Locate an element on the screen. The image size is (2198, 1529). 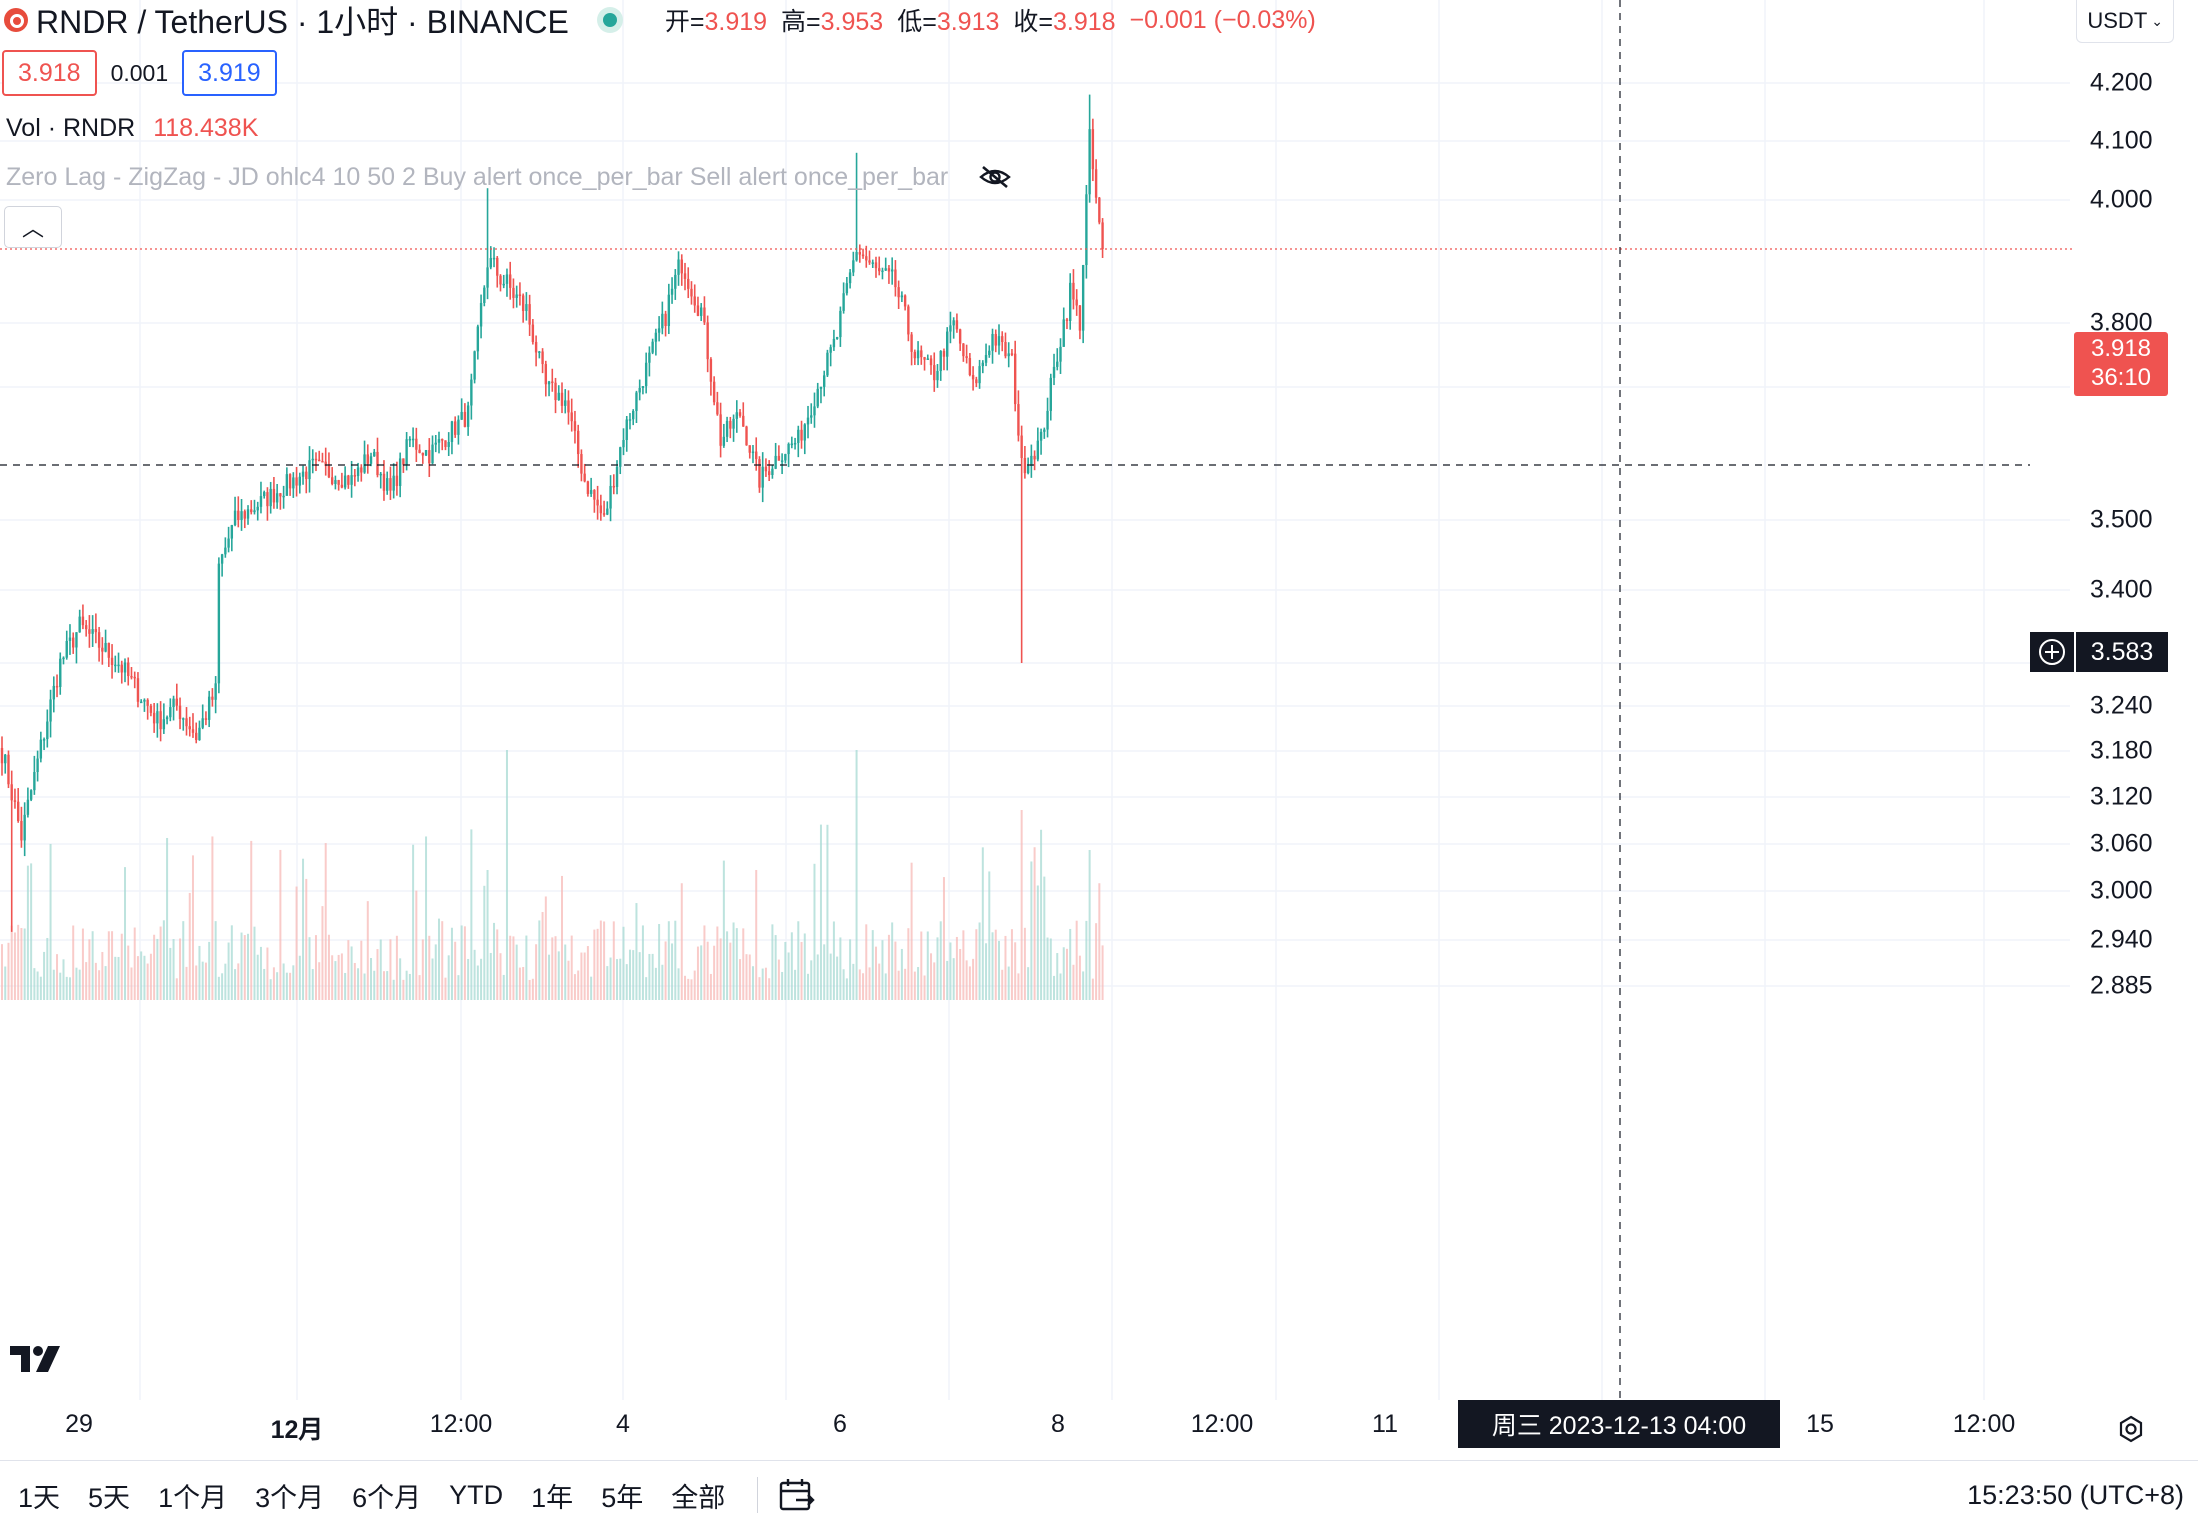
market-status-icon is located at coordinates (609, 20).